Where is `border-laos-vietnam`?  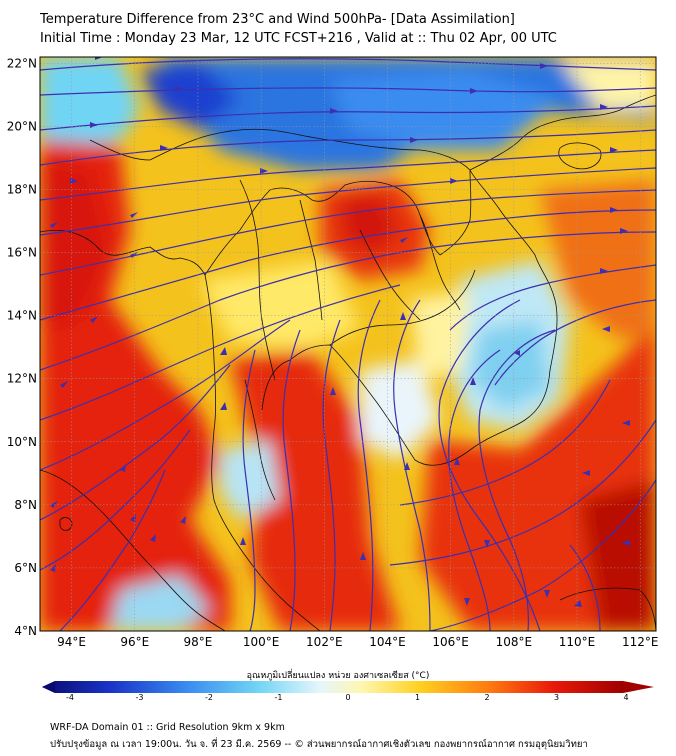 border-laos-vietnam is located at coordinates (455, 212).